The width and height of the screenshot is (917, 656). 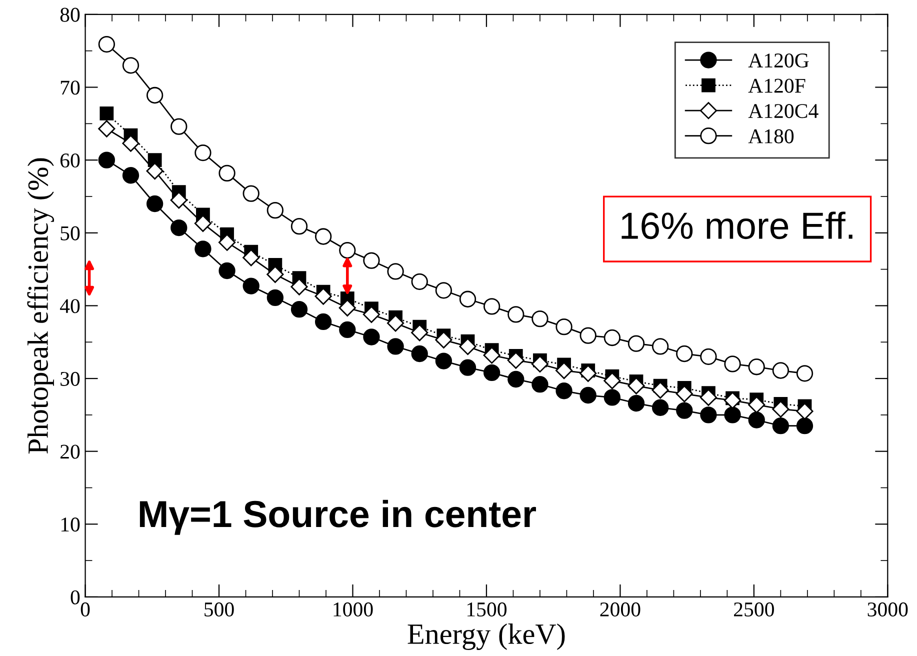 What do you see at coordinates (771, 136) in the screenshot?
I see `legend-label: A180` at bounding box center [771, 136].